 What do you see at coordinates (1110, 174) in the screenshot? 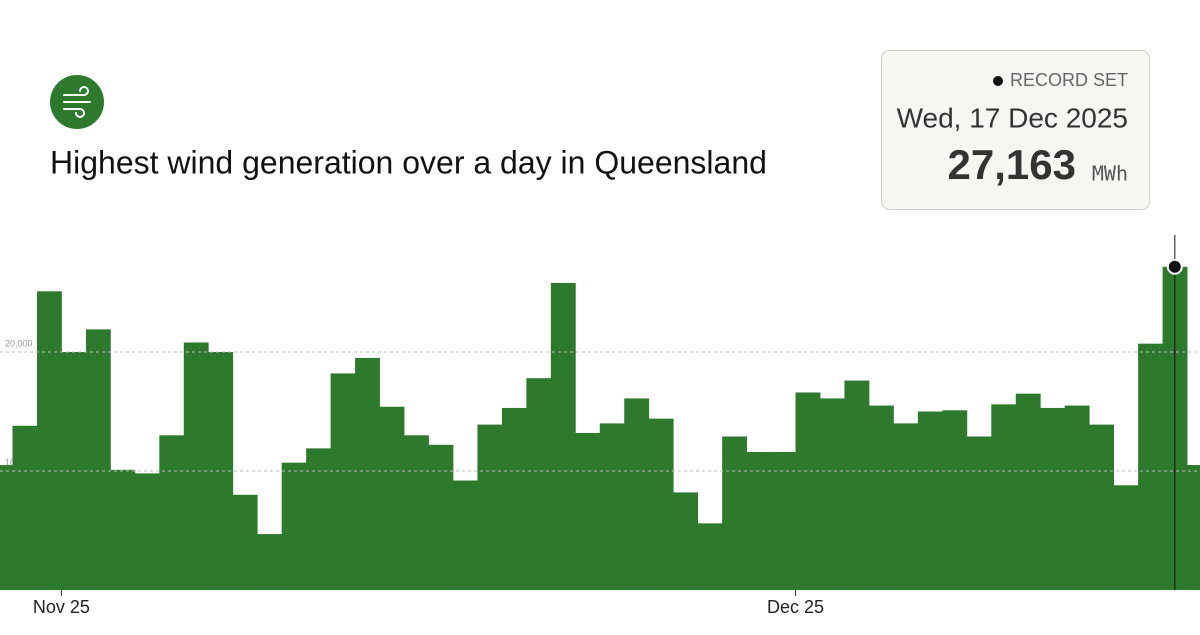
I see `record-unit: MWh` at bounding box center [1110, 174].